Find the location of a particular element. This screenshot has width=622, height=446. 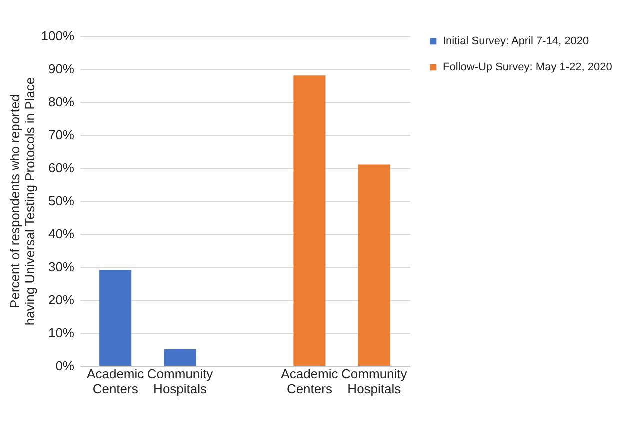

y-tick-label: 100% is located at coordinates (58, 36).